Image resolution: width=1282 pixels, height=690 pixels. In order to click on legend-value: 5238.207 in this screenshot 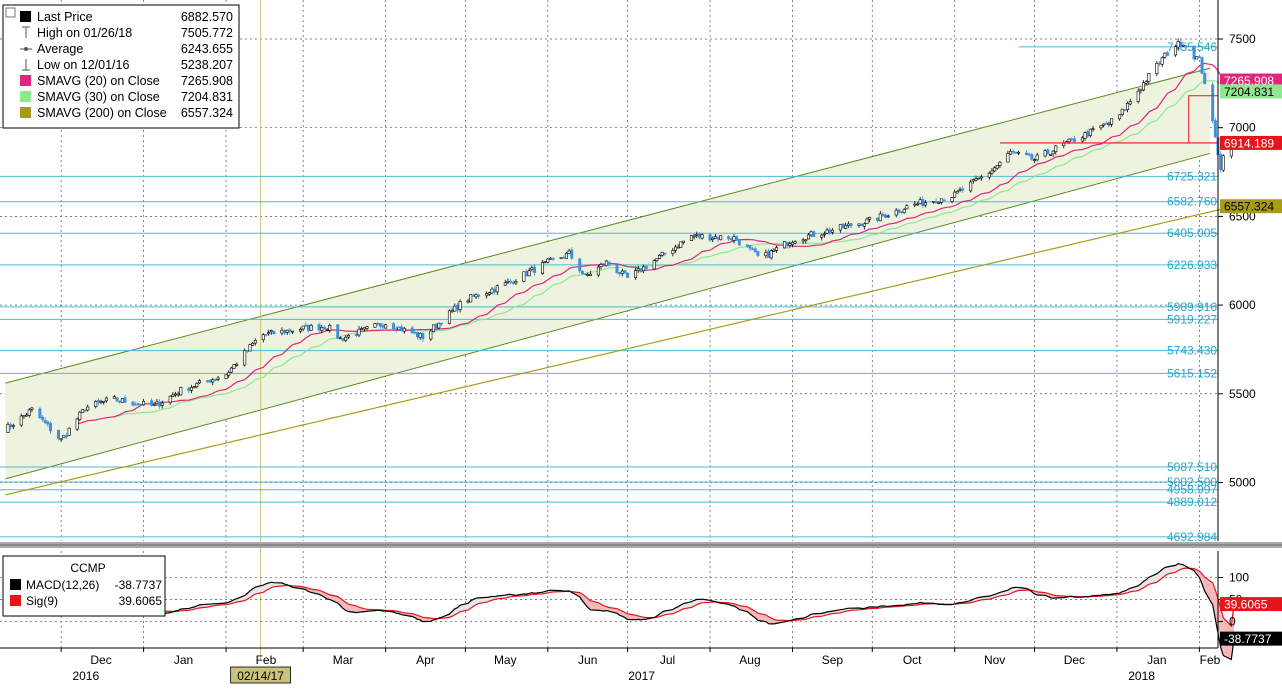, I will do `click(207, 65)`.